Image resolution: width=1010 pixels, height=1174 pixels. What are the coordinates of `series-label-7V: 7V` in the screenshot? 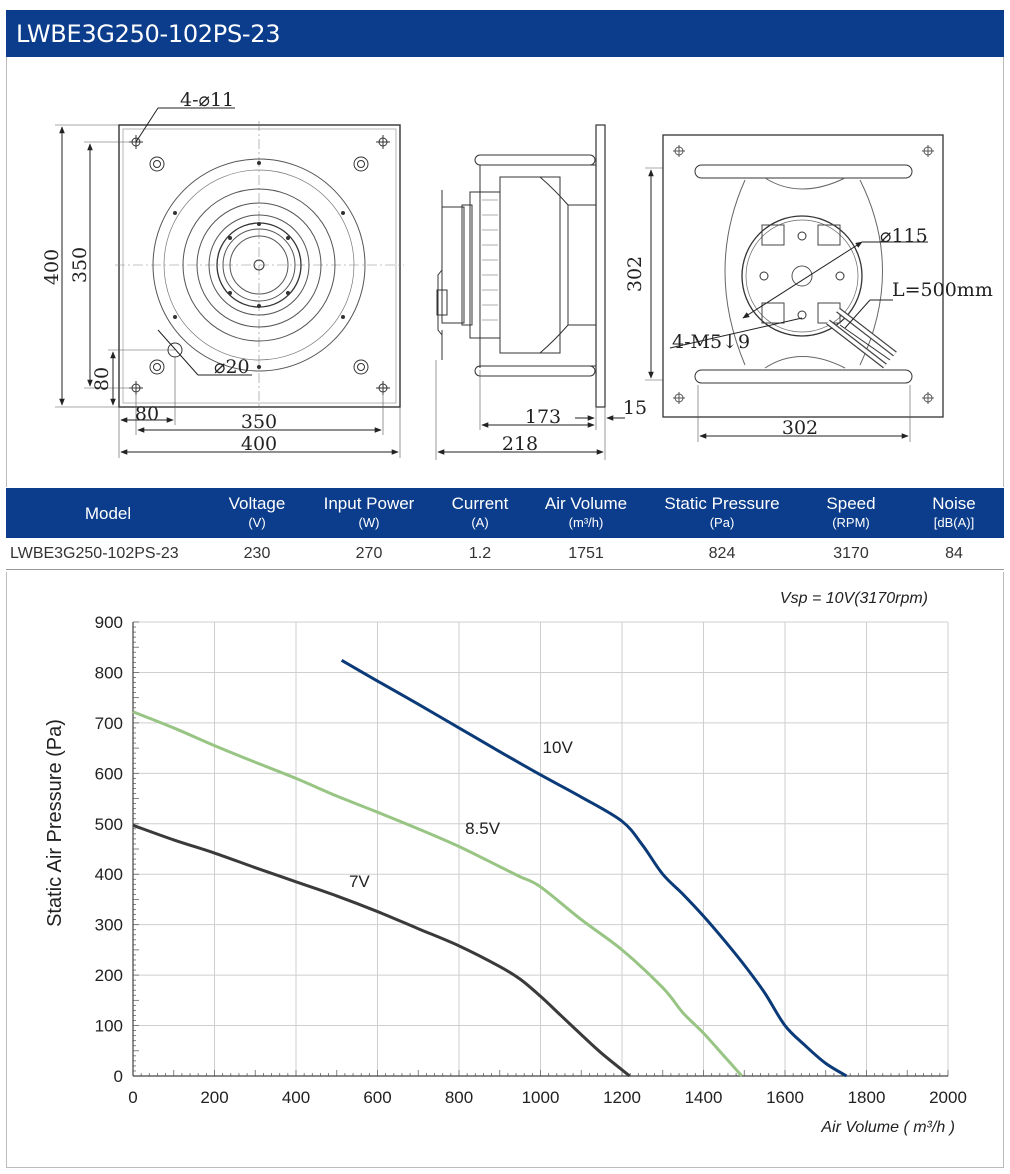 It's located at (359, 881).